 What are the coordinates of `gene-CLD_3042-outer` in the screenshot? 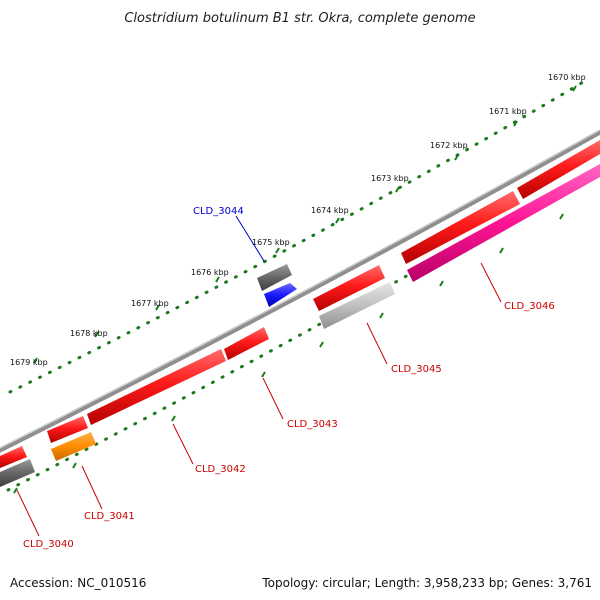 It's located at (156, 387).